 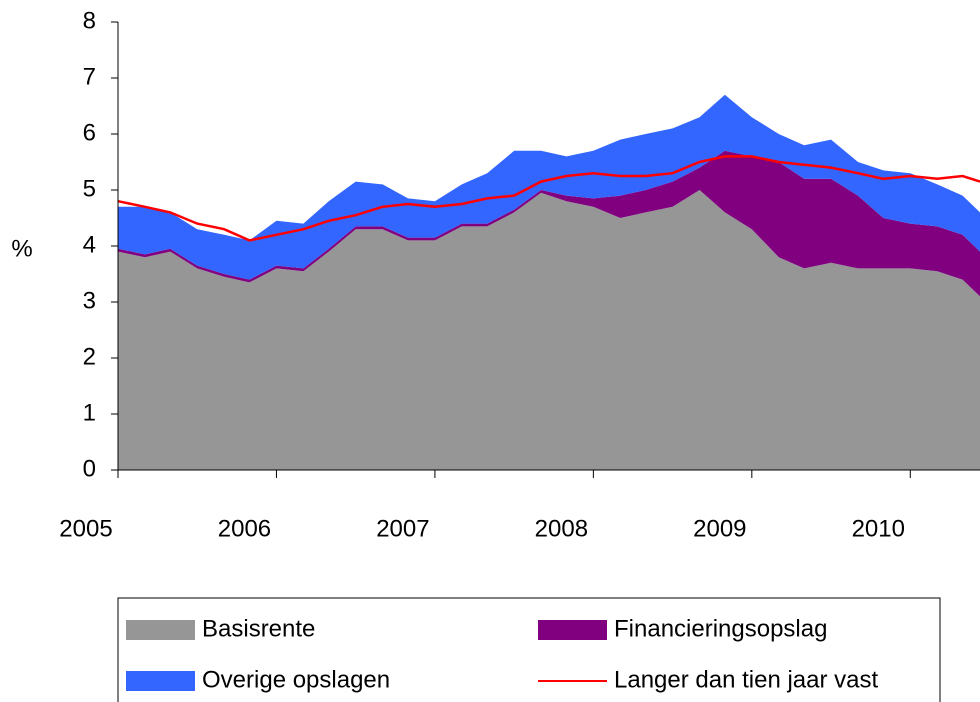 I want to click on y-tick-label: 4, so click(x=89, y=244).